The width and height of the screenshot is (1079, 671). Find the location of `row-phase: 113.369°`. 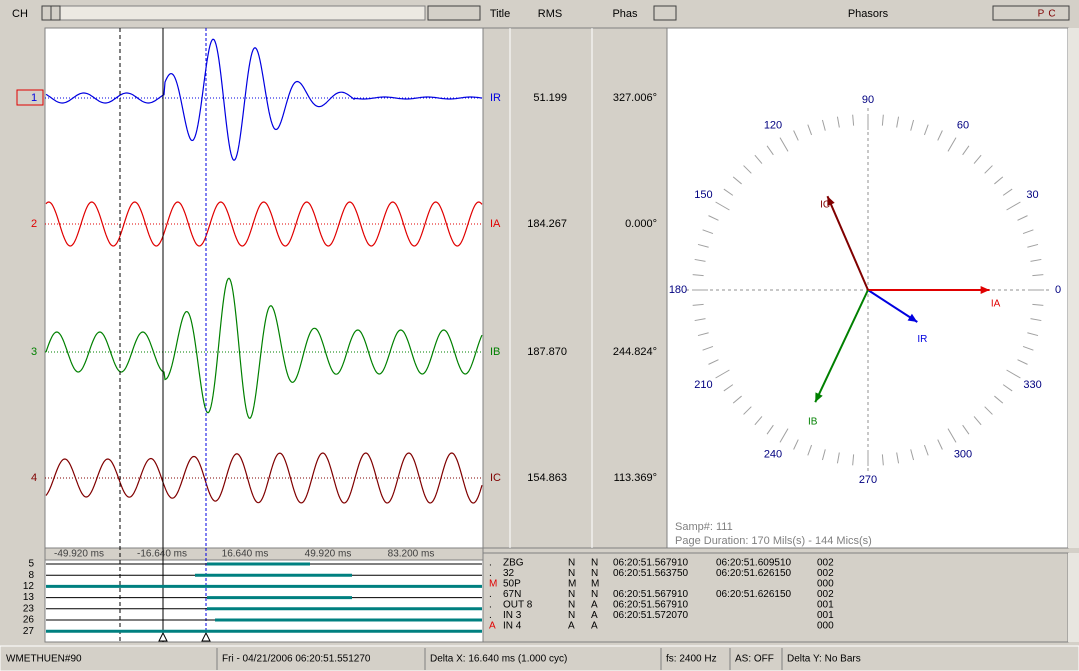

row-phase: 113.369° is located at coordinates (635, 478).